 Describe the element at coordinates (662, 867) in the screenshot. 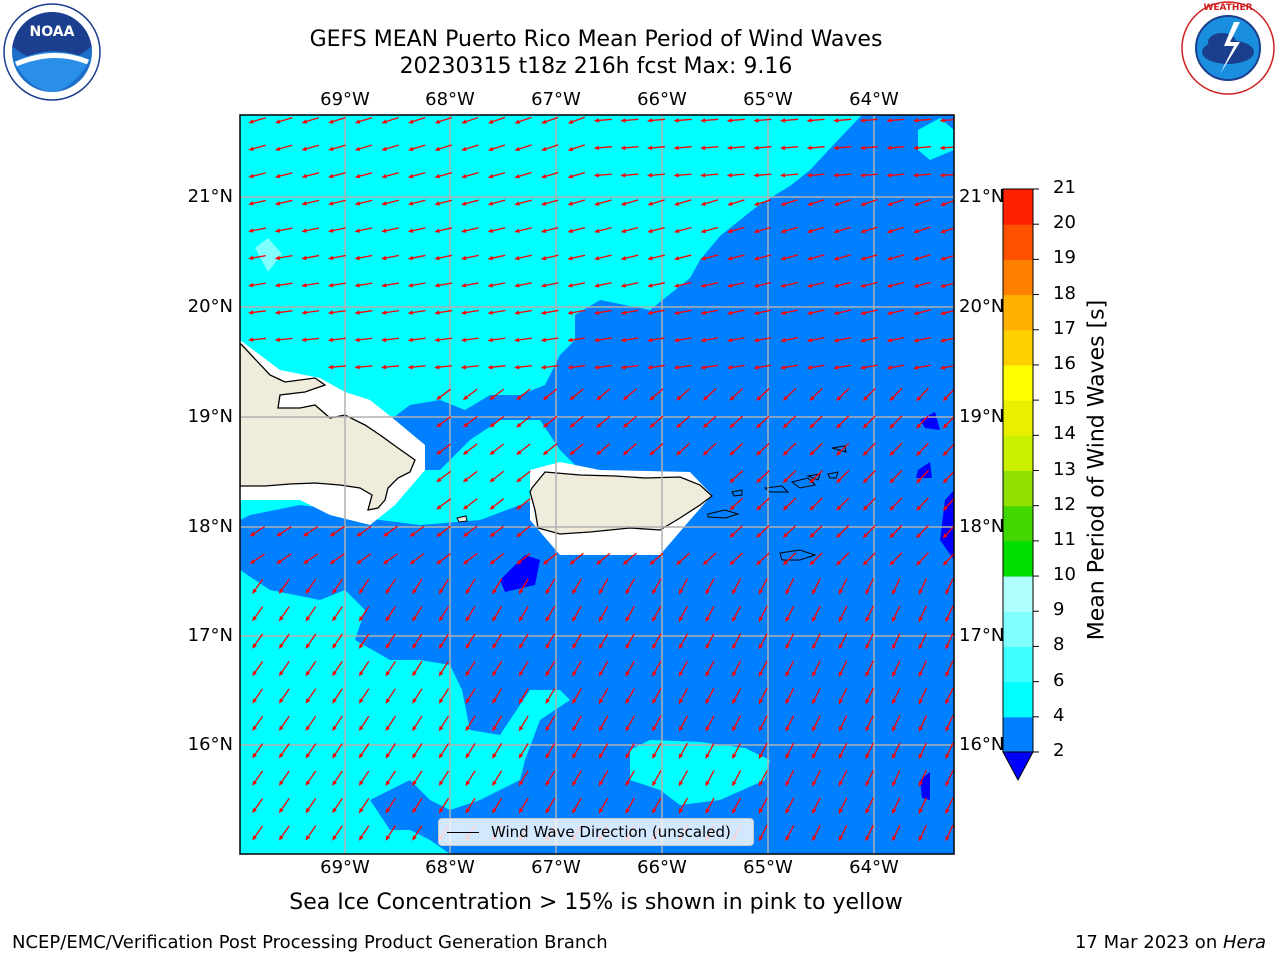

I see `lon-bottom-label: 66°W` at that location.